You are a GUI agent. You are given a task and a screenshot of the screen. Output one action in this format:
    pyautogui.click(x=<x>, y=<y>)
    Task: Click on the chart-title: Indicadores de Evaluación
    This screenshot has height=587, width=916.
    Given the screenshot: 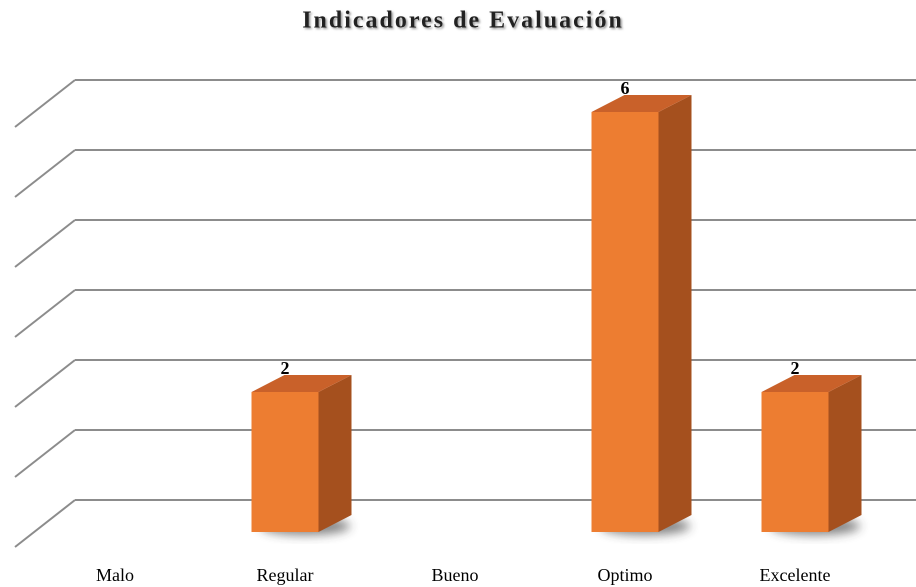 What is the action you would take?
    pyautogui.click(x=463, y=21)
    